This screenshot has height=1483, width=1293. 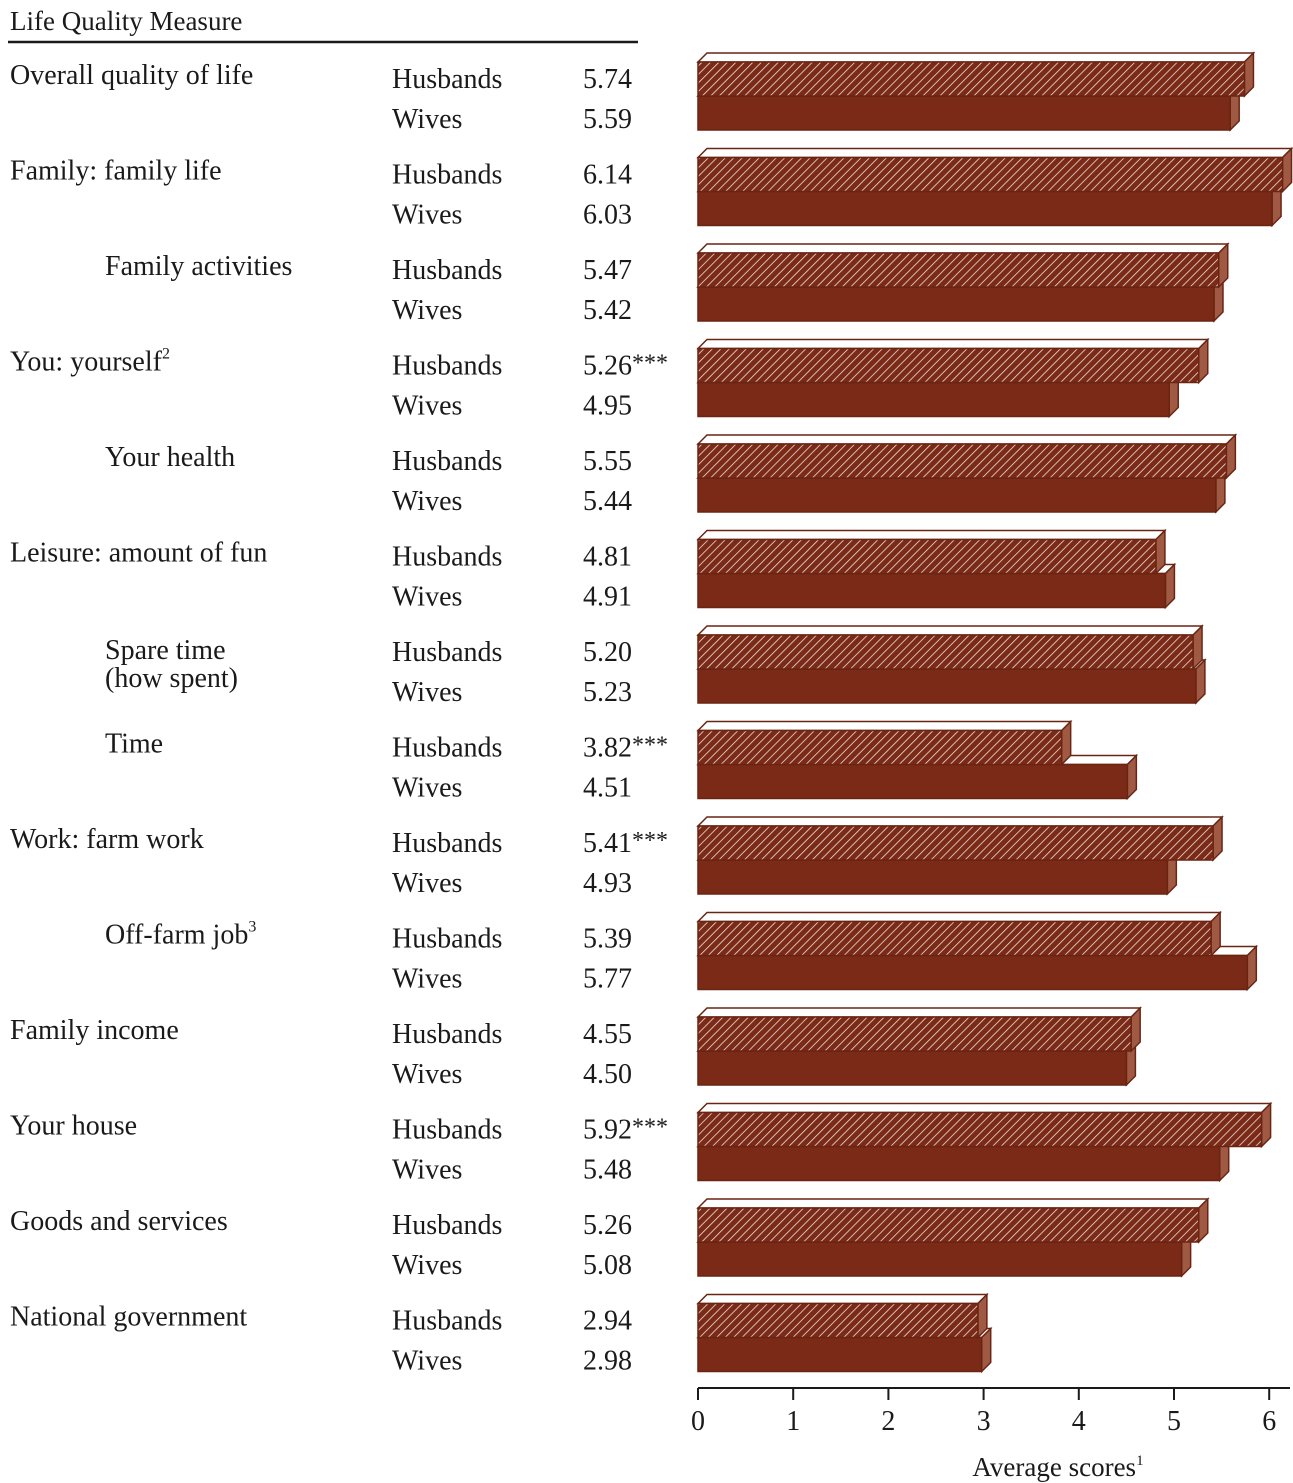 What do you see at coordinates (134, 744) in the screenshot?
I see `category-label: Time` at bounding box center [134, 744].